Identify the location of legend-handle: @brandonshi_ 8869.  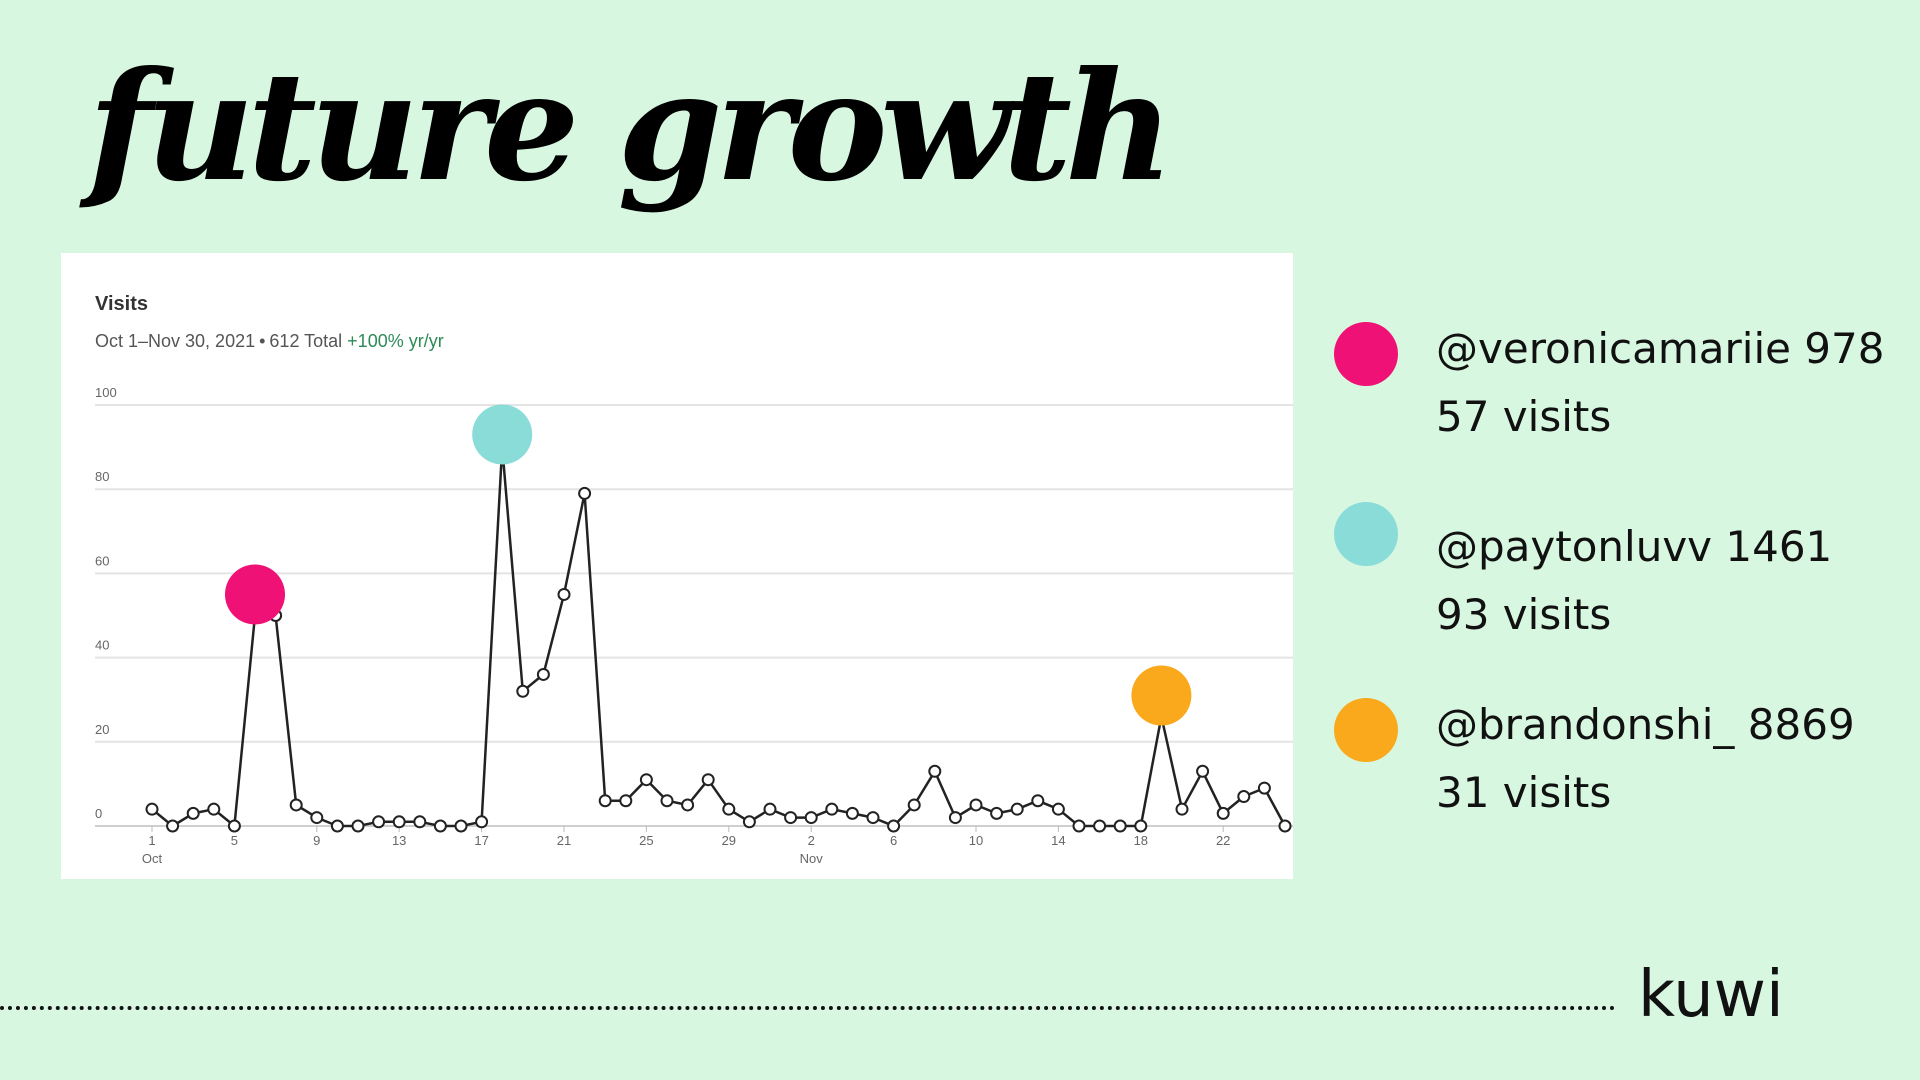
(1645, 724).